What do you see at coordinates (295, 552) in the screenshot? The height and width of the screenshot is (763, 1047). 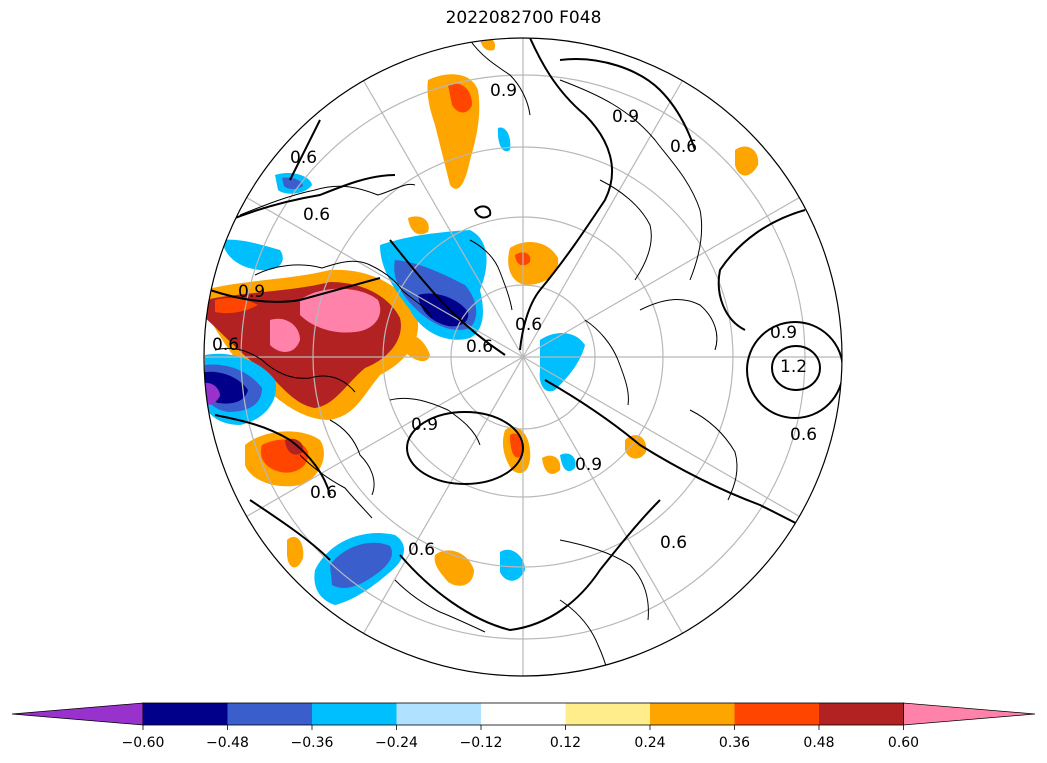 I see `warm-patch-sw` at bounding box center [295, 552].